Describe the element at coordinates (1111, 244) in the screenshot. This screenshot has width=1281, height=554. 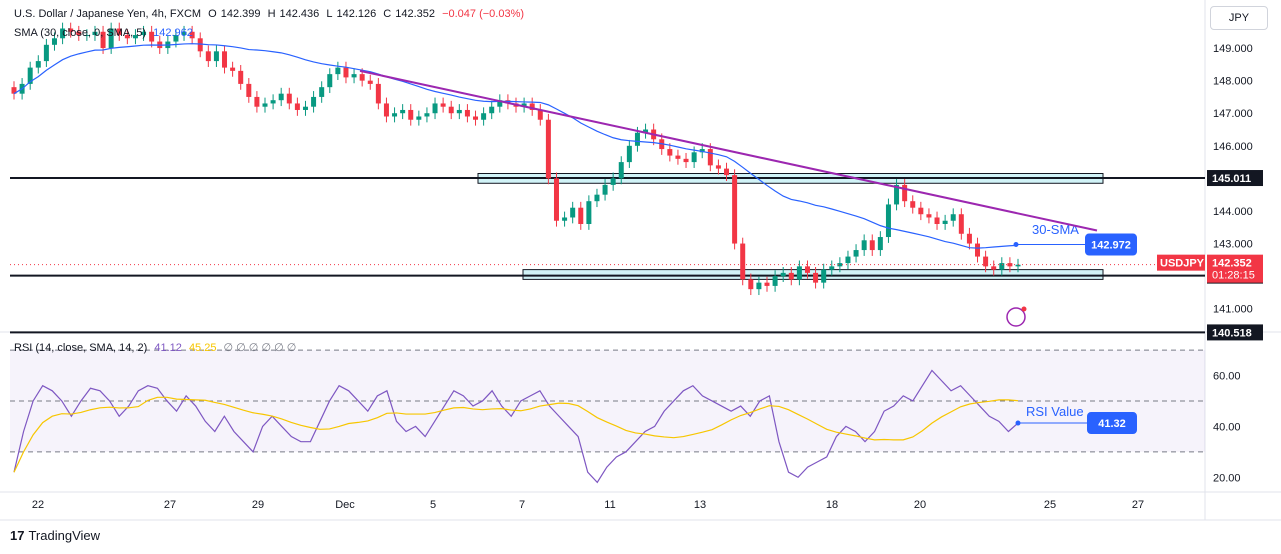
I see `sma-value-box` at that location.